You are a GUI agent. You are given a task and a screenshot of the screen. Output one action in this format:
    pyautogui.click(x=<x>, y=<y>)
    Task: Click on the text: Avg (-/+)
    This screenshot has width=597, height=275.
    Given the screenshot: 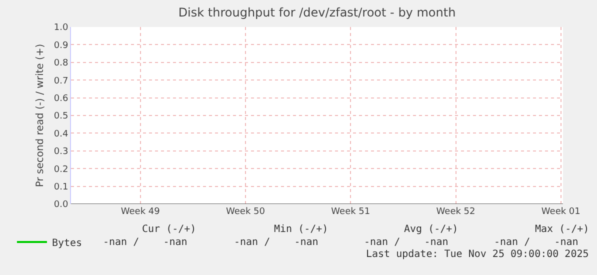 What is the action you would take?
    pyautogui.click(x=431, y=229)
    